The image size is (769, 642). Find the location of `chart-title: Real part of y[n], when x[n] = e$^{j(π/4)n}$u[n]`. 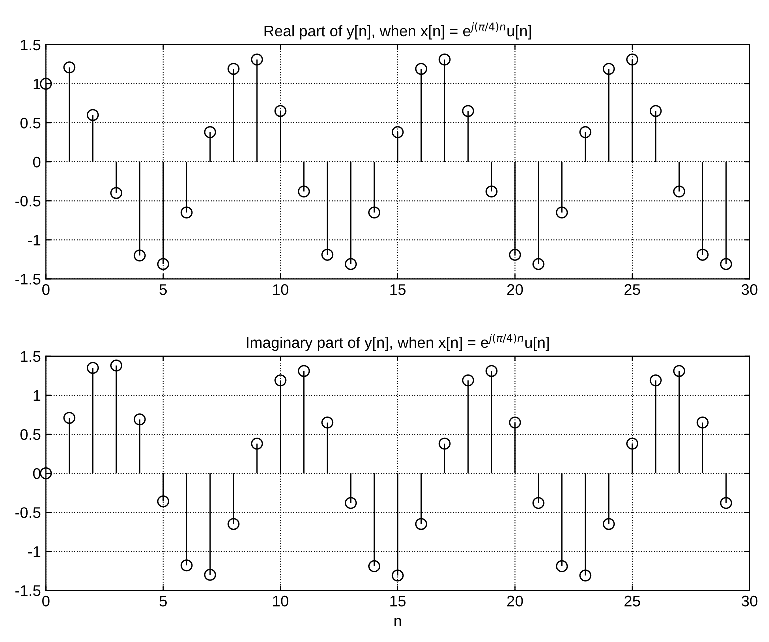

chart-title: Real part of y[n], when x[n] = e$^{j(π/4)n}$u[n] is located at coordinates (398, 31).